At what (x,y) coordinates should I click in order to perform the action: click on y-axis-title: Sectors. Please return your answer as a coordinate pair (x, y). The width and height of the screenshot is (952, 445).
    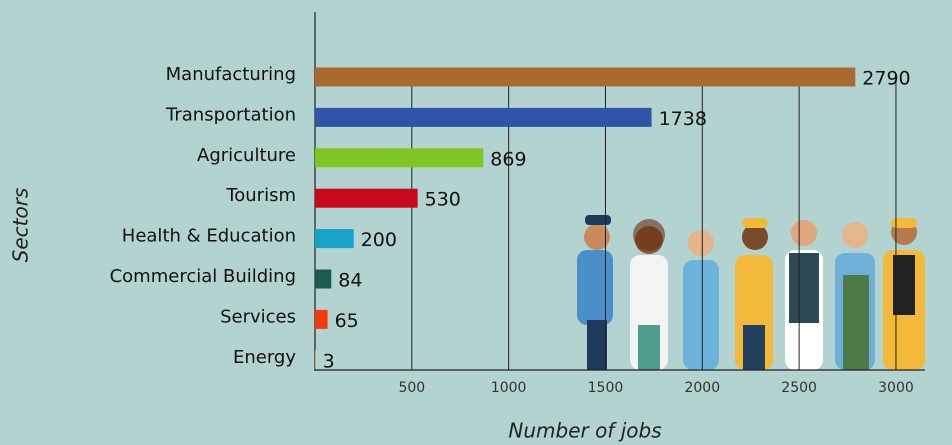
    Looking at the image, I should click on (21, 225).